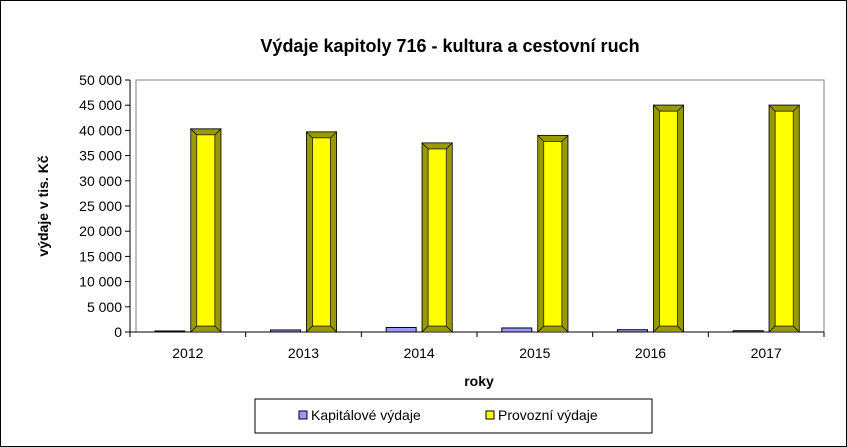 The width and height of the screenshot is (847, 447). I want to click on x-ticks: 2012 2013 2014 2015 2016 2017, so click(477, 346).